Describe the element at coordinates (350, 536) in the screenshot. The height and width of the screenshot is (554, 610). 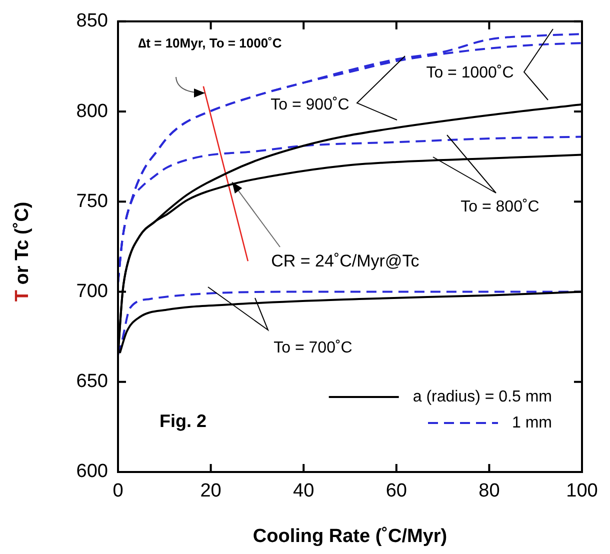
I see `x-axis-title: Cooling Rate (˚C/Myr)` at that location.